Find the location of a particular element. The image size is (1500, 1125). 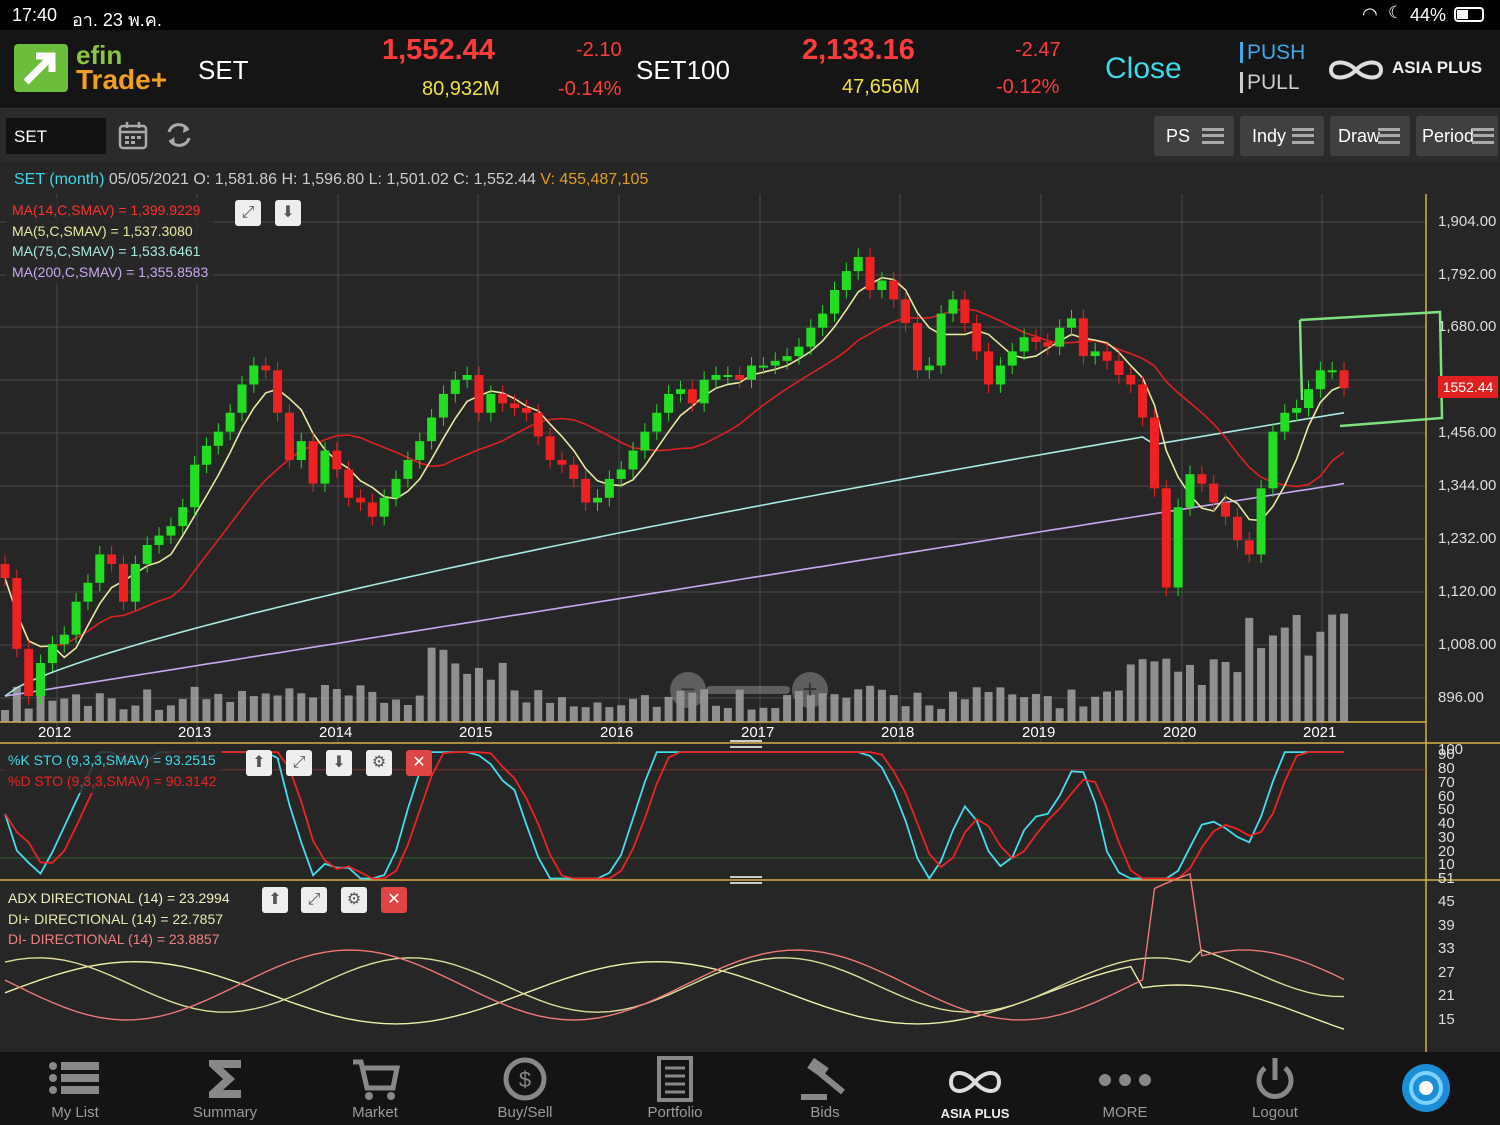

move-down-icon: ⬇ is located at coordinates (288, 213).